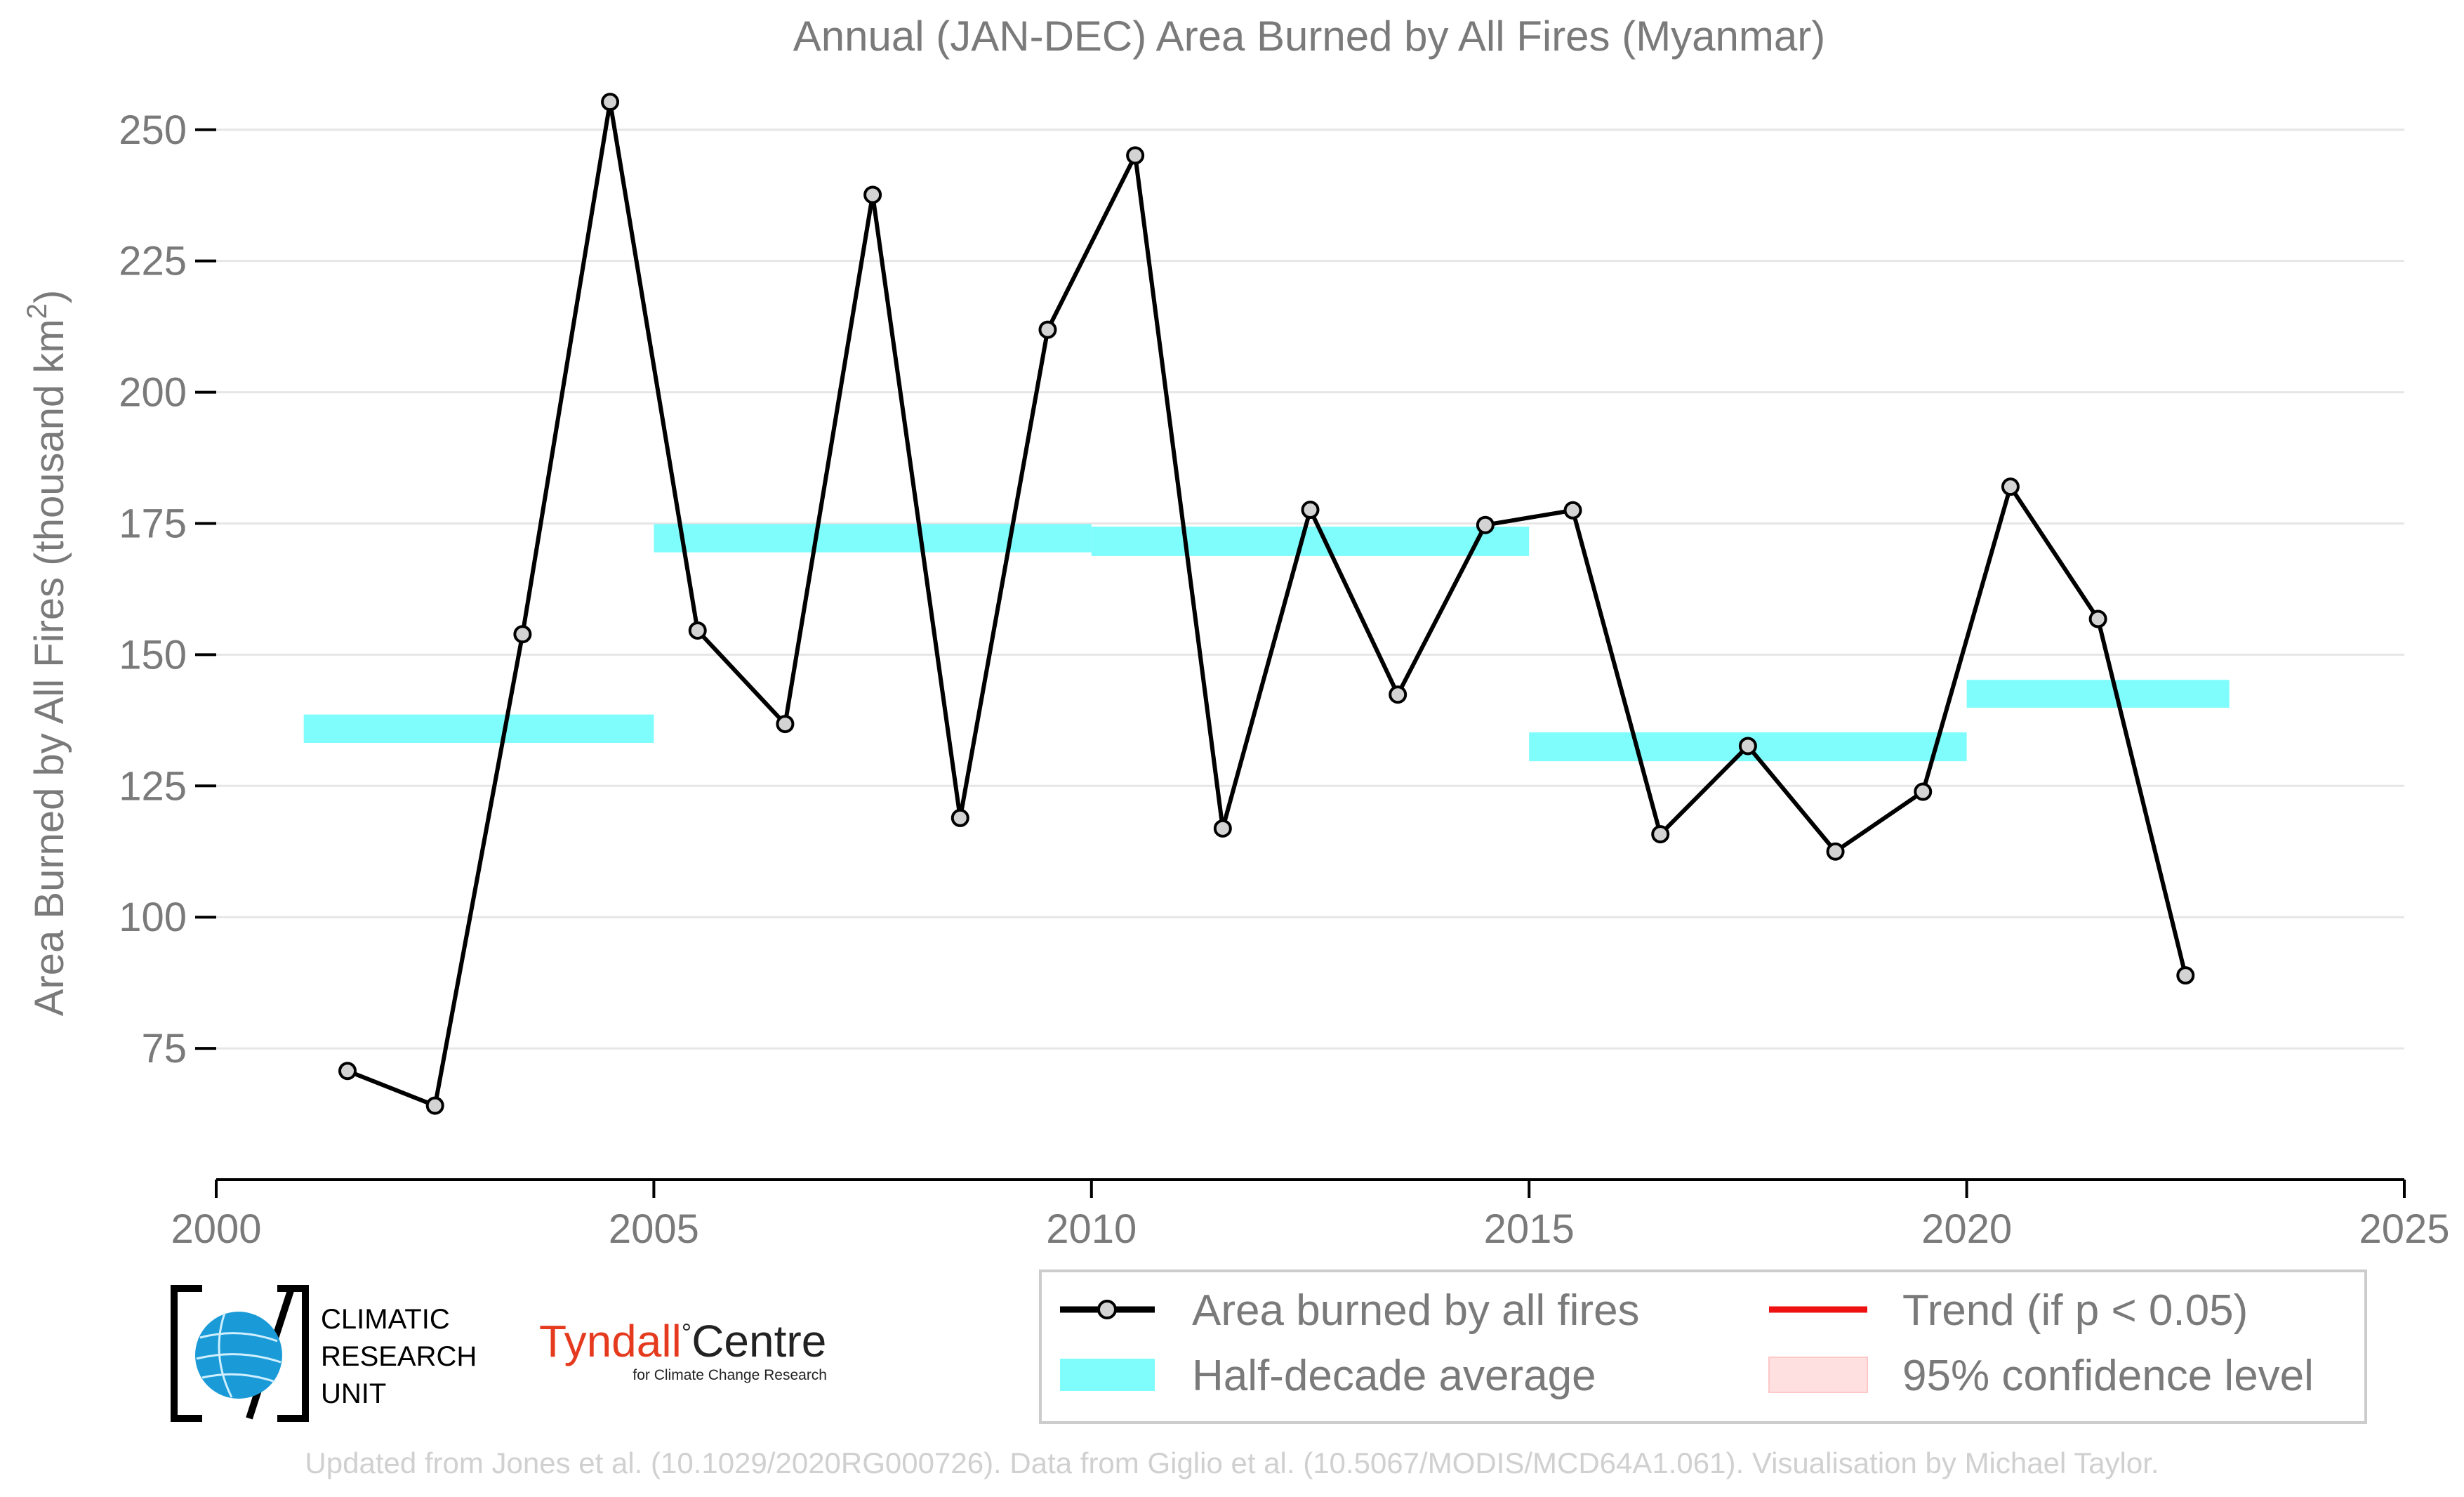 The height and width of the screenshot is (1497, 2464). What do you see at coordinates (239, 1355) in the screenshot?
I see `globe-icon-lines` at bounding box center [239, 1355].